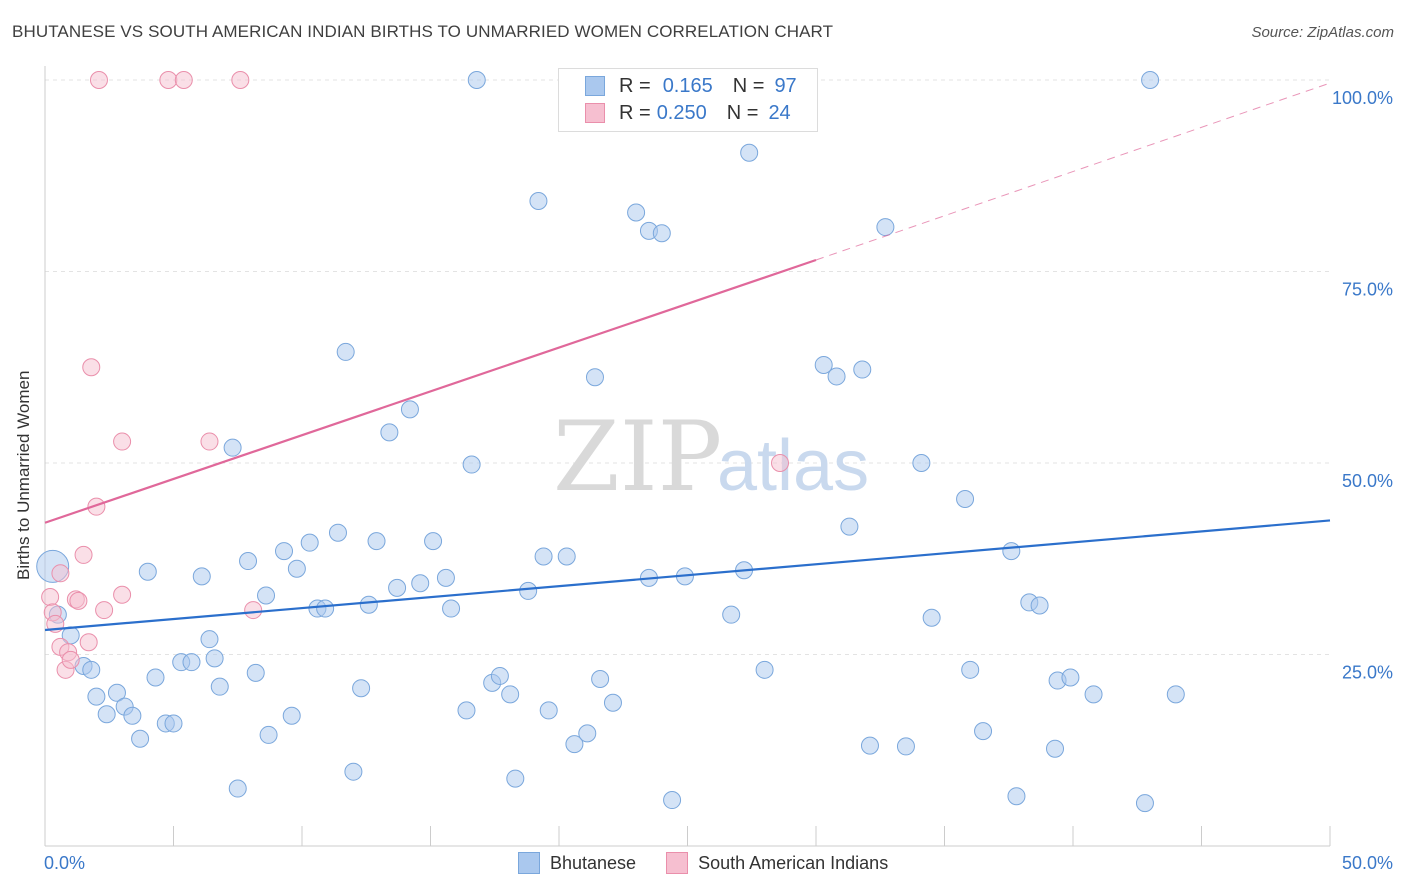  Describe the element at coordinates (23, 475) in the screenshot. I see `y-axis-label: Births to Unmarried Women` at that location.